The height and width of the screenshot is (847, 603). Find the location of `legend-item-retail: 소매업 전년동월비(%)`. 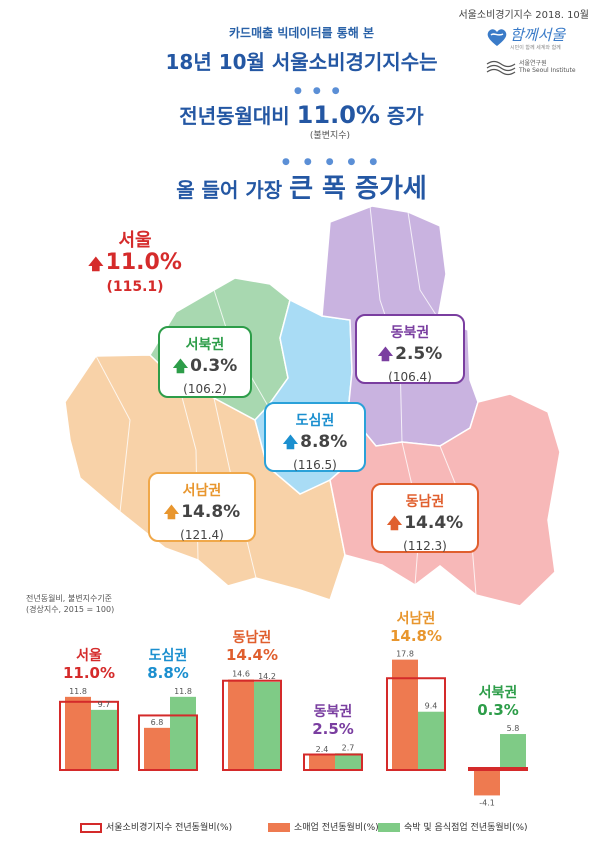

legend-item-retail: 소매업 전년동월비(%) is located at coordinates (323, 826).